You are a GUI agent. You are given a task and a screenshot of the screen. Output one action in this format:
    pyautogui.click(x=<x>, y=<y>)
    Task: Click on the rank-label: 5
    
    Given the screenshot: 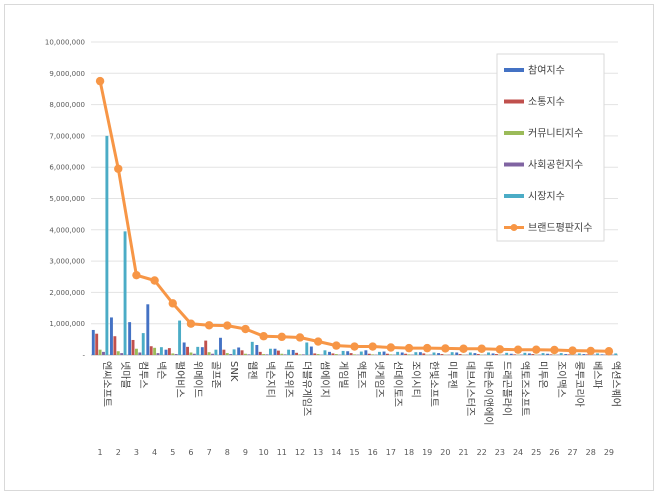 What is the action you would take?
    pyautogui.click(x=172, y=452)
    